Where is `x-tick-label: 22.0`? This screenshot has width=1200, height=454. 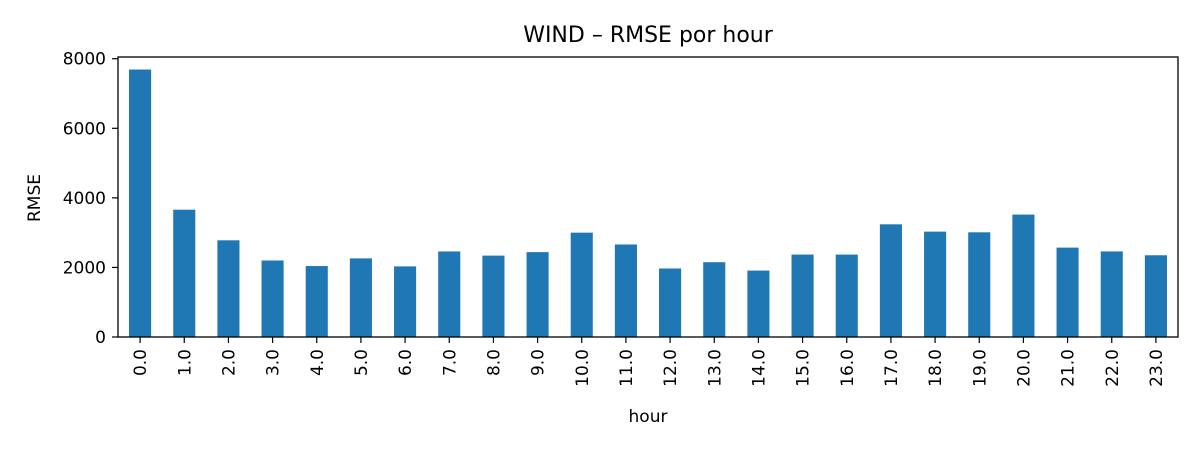 x-tick-label: 22.0 is located at coordinates (1113, 368).